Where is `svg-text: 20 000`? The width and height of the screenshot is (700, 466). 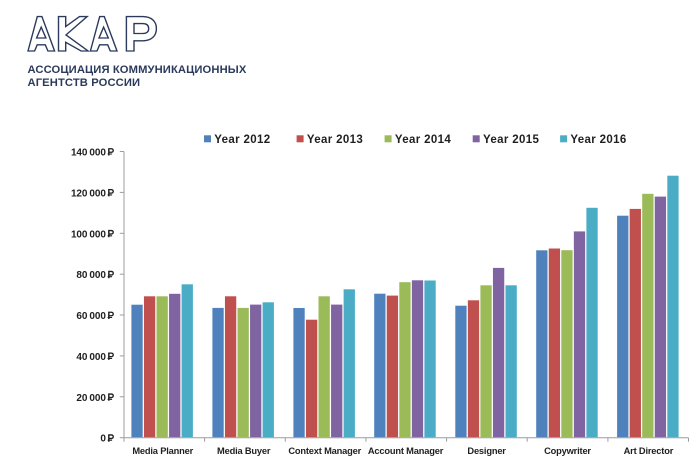
svg-text: 20 000 is located at coordinates (91, 398).